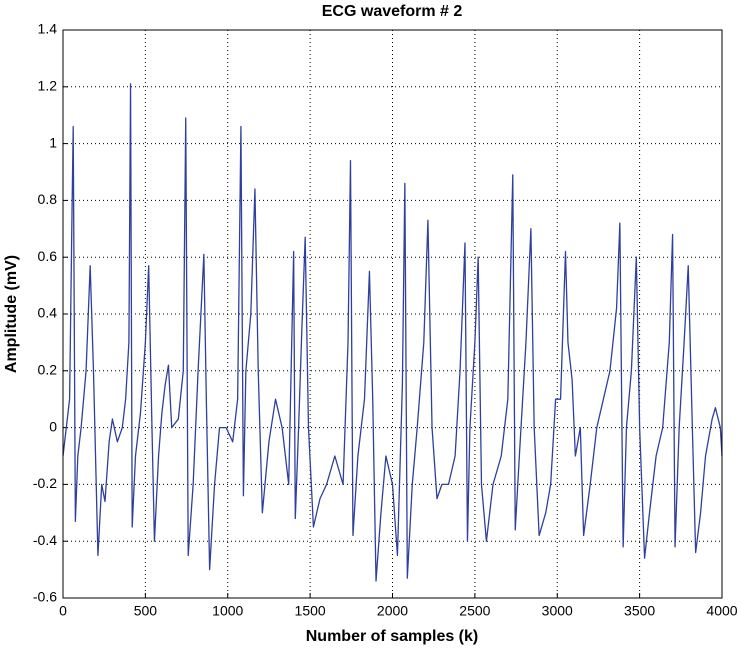  What do you see at coordinates (48, 86) in the screenshot?
I see `y-tick-label: 1.2` at bounding box center [48, 86].